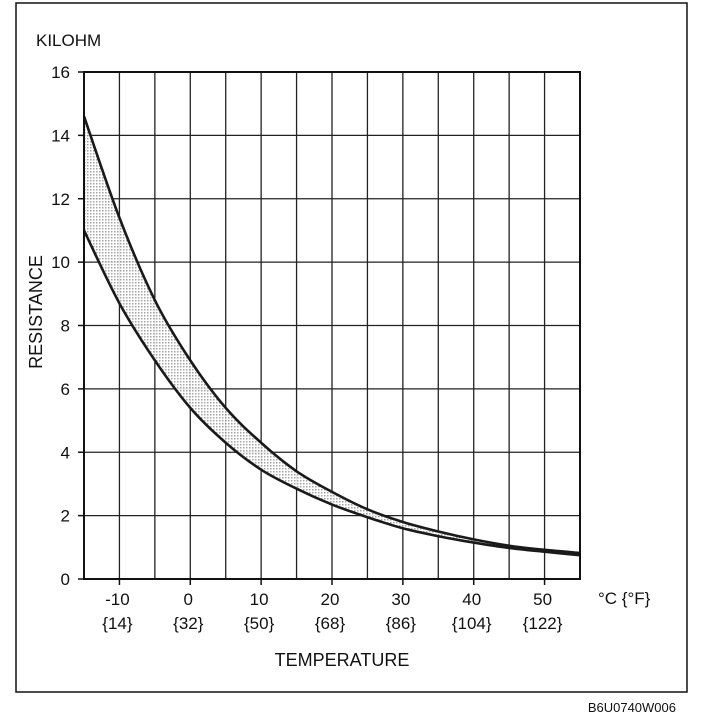  Describe the element at coordinates (65, 389) in the screenshot. I see `y-tick-label: 6` at that location.